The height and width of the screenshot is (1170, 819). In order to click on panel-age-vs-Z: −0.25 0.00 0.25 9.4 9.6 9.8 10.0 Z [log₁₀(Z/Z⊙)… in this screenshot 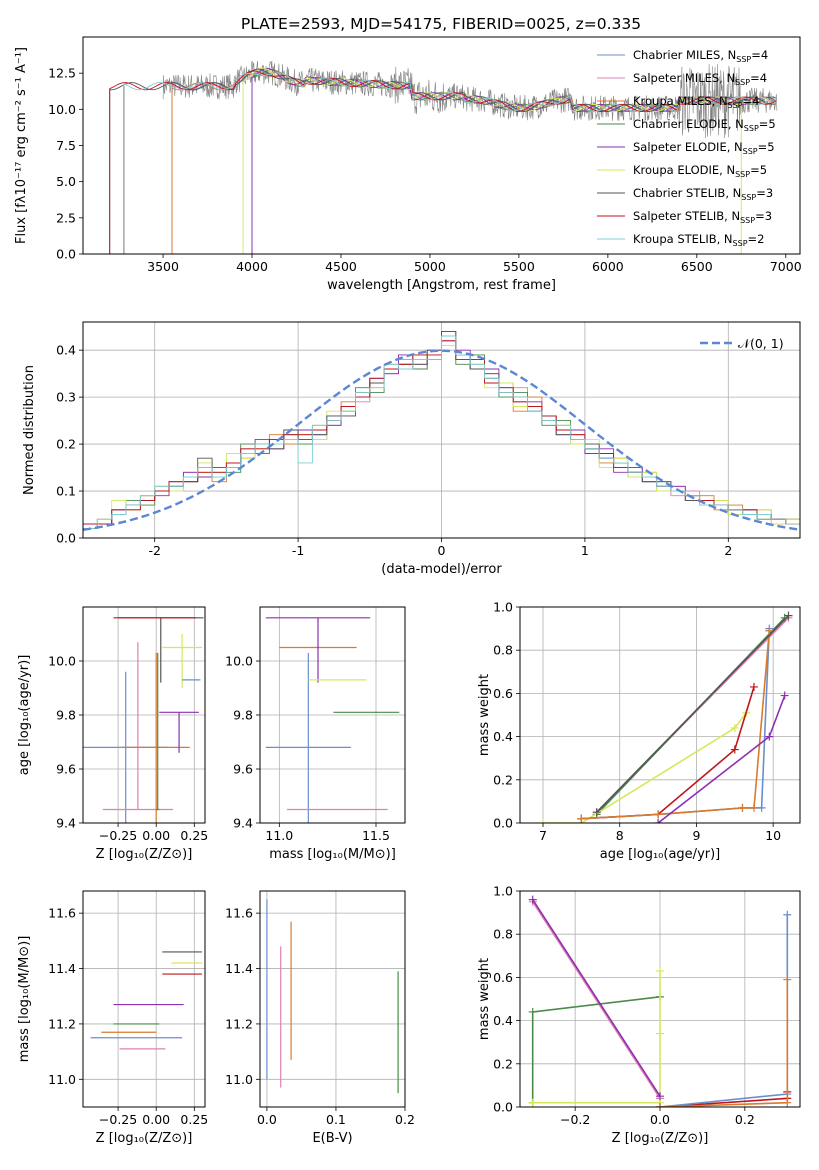, I will do `click(112, 734)`.